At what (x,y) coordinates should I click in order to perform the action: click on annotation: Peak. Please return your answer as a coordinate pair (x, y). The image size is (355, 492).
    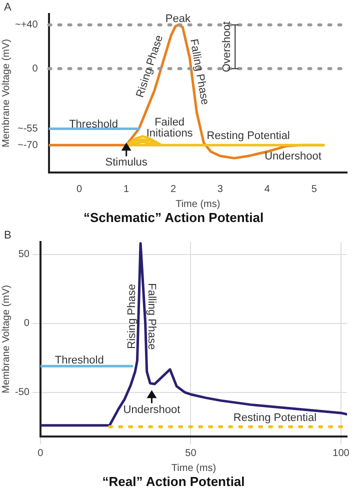
    Looking at the image, I should click on (178, 18).